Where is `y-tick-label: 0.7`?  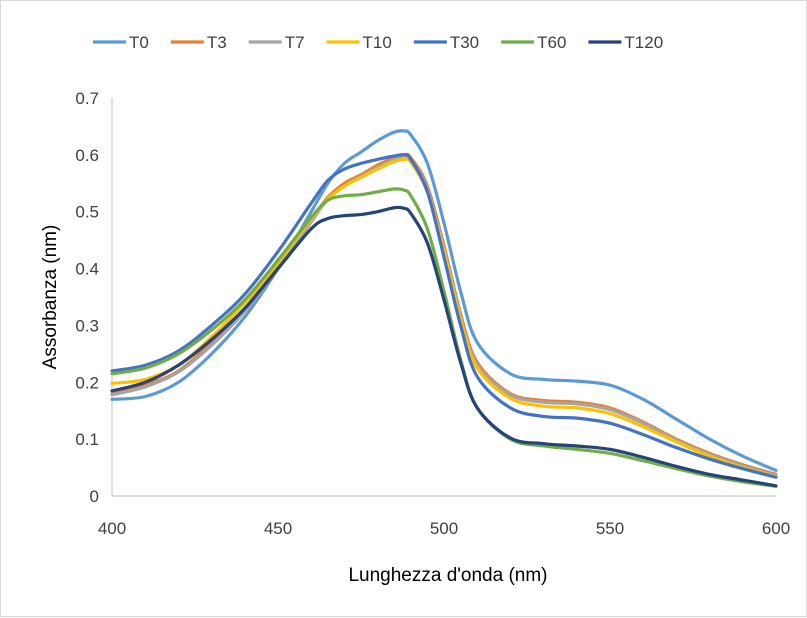
y-tick-label: 0.7 is located at coordinates (87, 98).